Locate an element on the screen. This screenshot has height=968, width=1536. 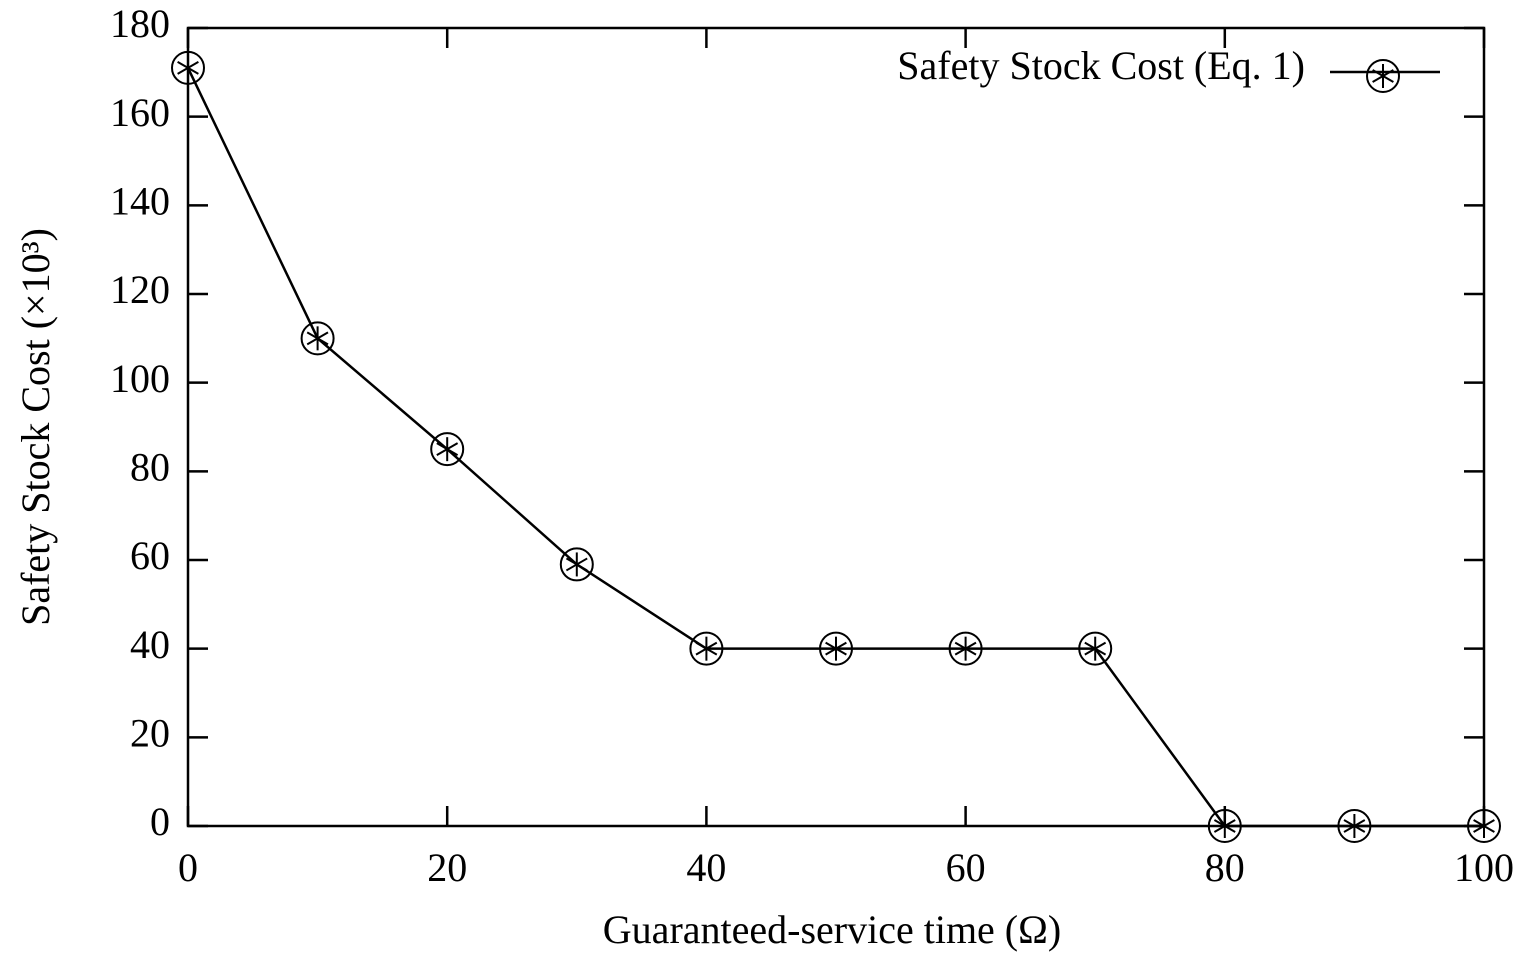
x-tick-label: 40 is located at coordinates (706, 867).